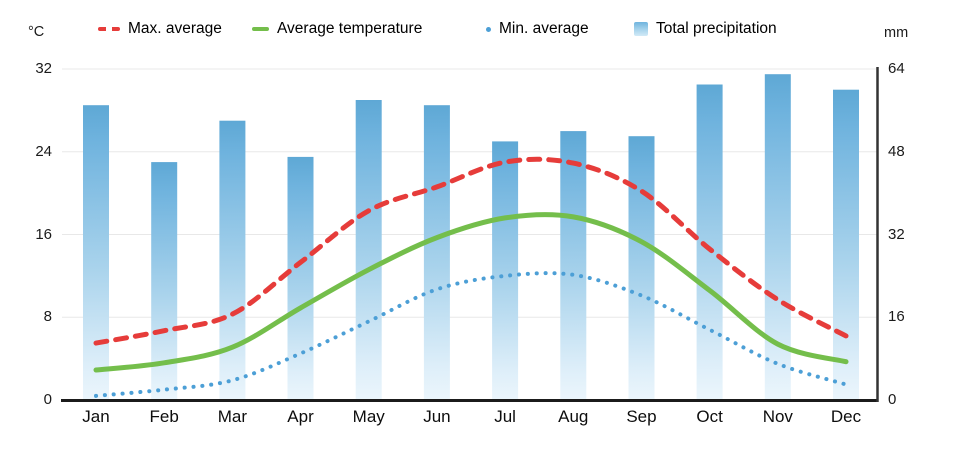  What do you see at coordinates (43, 68) in the screenshot?
I see `left-tick-32: 32` at bounding box center [43, 68].